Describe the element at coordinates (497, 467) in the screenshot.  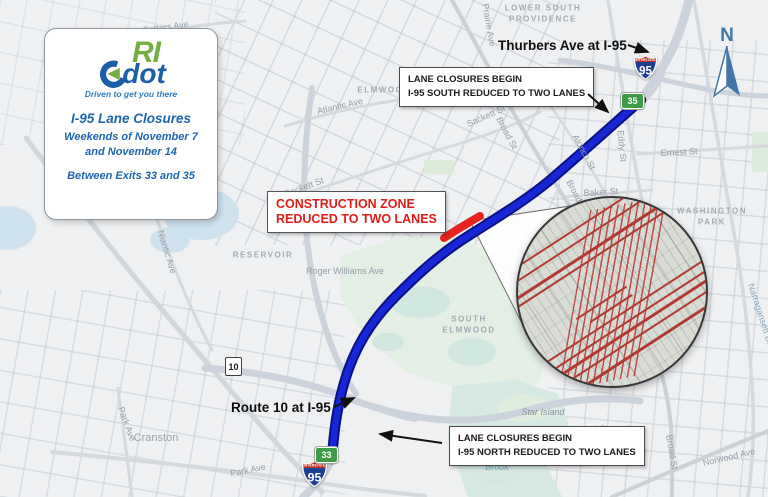
I see `map-label: Brook` at that location.